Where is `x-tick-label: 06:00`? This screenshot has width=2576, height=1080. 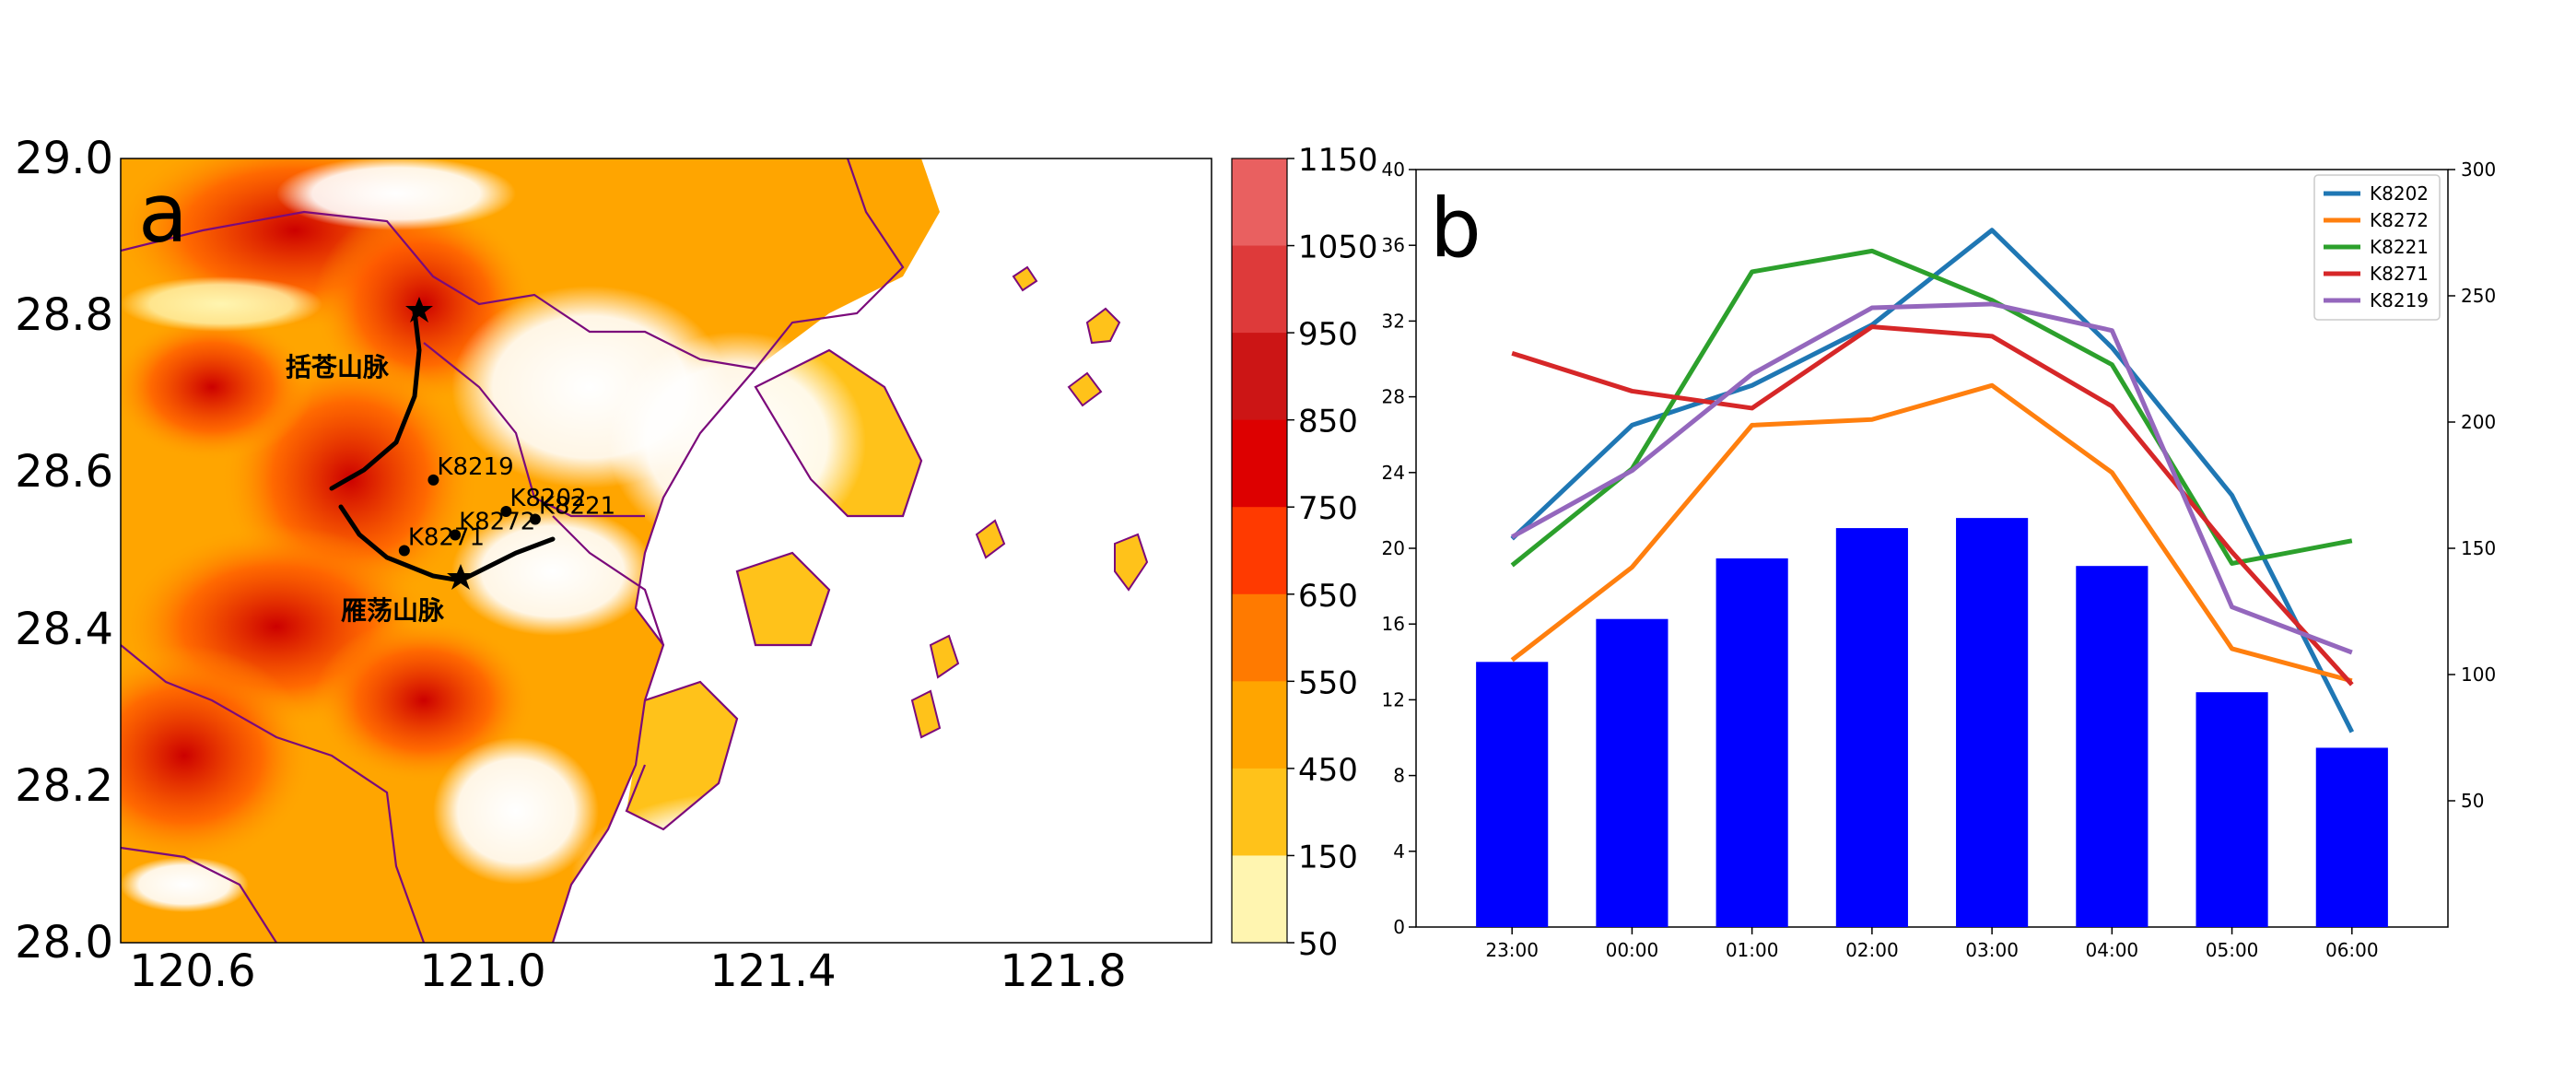 x-tick-label: 06:00 is located at coordinates (2352, 950).